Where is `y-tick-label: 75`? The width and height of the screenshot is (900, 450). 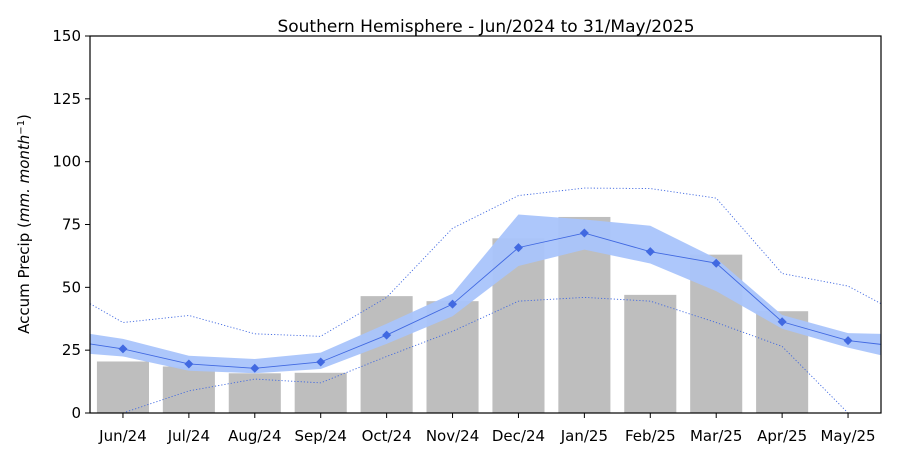
y-tick-label: 75 is located at coordinates (71, 225).